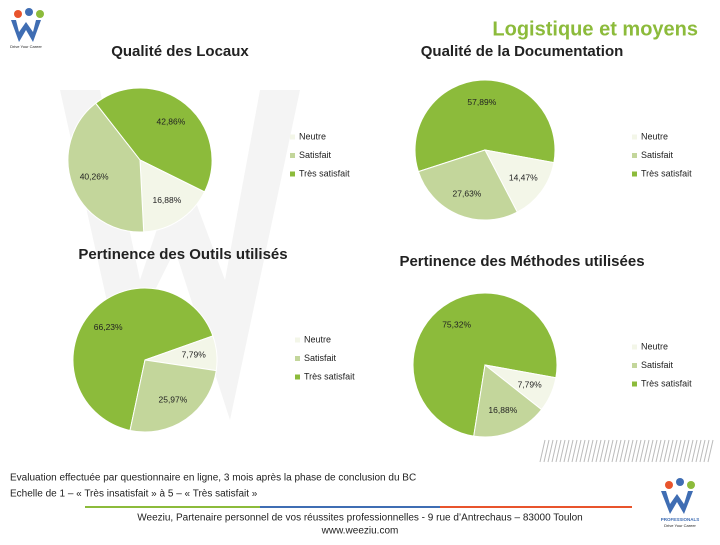 The height and width of the screenshot is (545, 720). Describe the element at coordinates (595, 29) in the screenshot. I see `page-title: Logistique et moyens` at that location.